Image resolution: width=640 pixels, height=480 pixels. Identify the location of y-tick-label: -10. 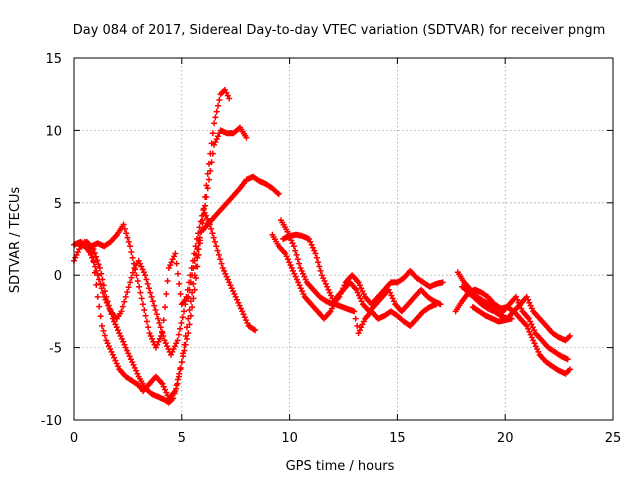
(51, 421).